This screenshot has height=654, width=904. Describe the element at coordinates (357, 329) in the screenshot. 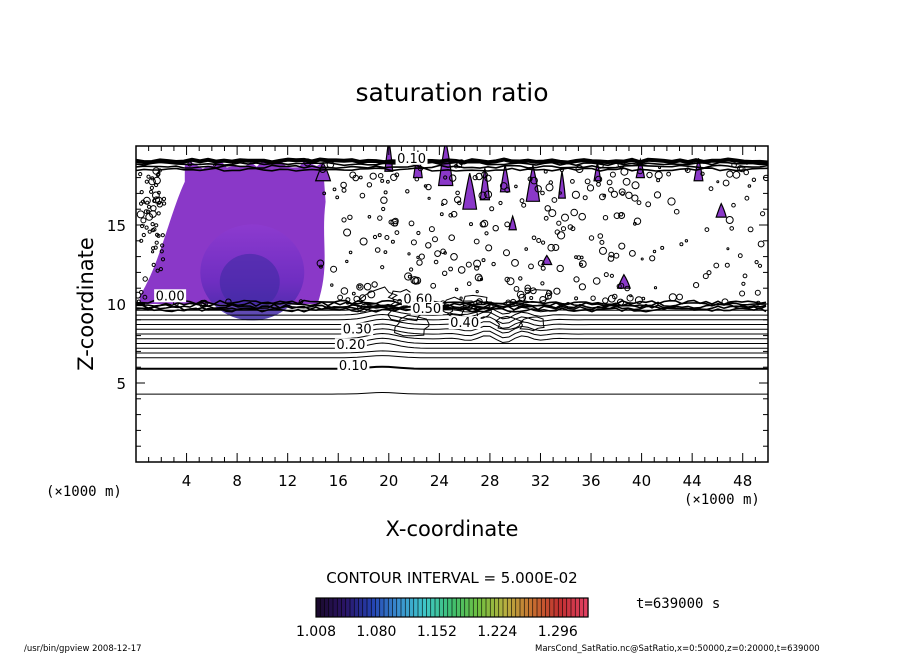

I see `contour-label: 0.30` at that location.